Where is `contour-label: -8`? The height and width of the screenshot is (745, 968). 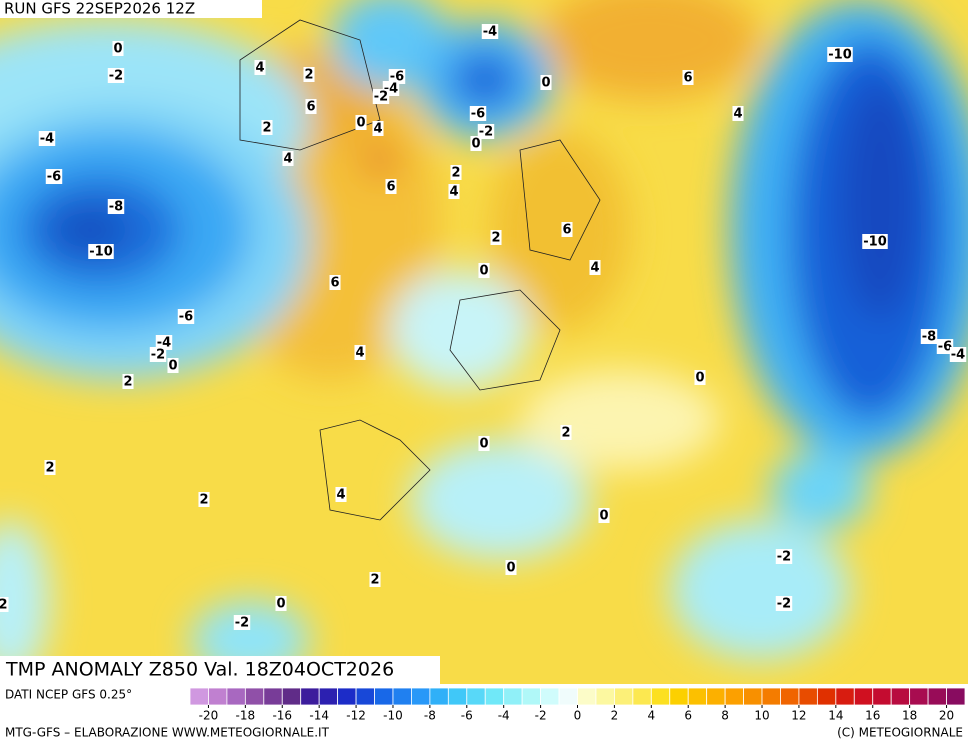 contour-label: -8 is located at coordinates (116, 207).